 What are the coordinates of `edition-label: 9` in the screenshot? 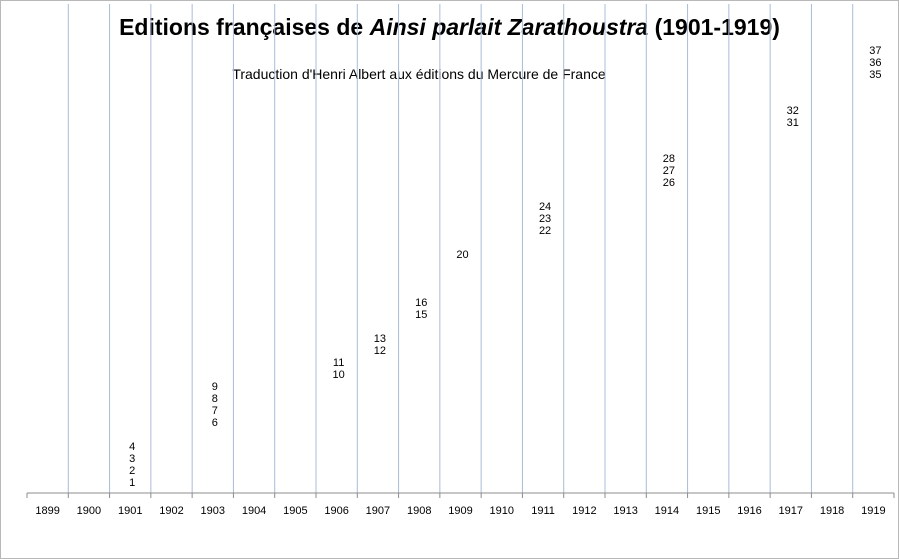 It's located at (215, 387).